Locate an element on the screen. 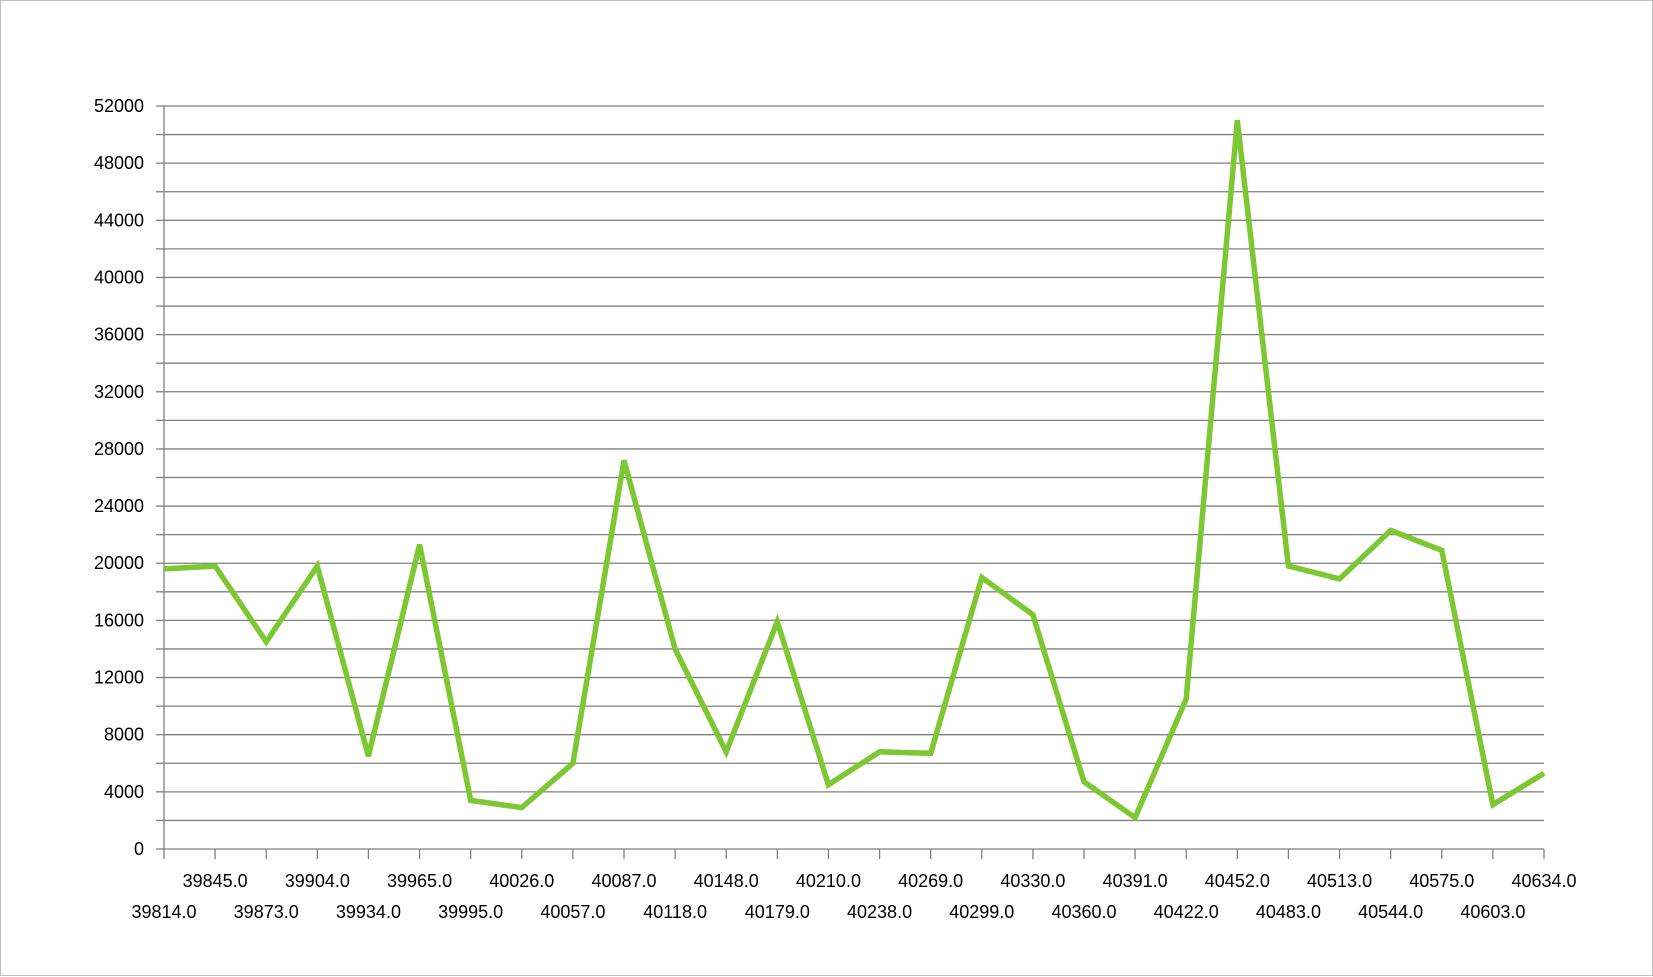 This screenshot has height=977, width=1653. y-tick-label: 28000 is located at coordinates (119, 449).